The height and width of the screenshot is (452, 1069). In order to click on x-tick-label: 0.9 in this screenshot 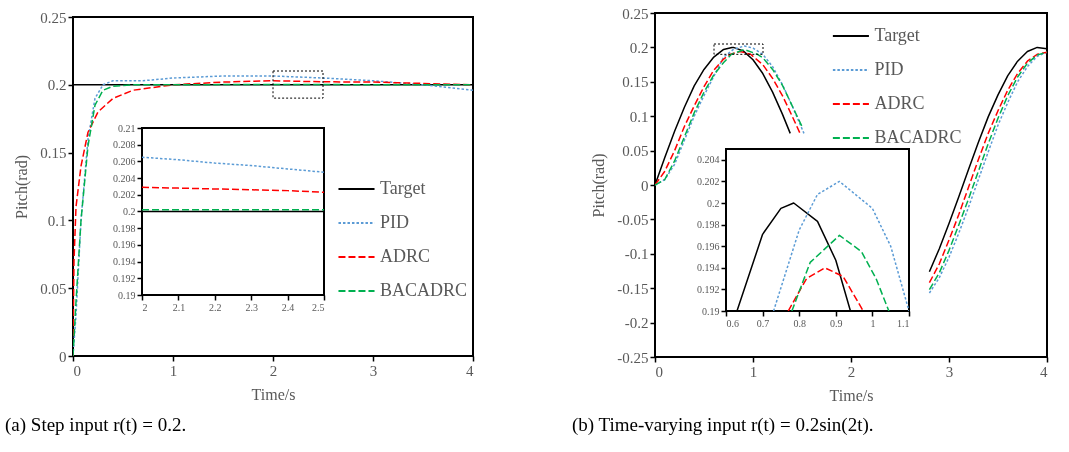, I will do `click(836, 323)`.